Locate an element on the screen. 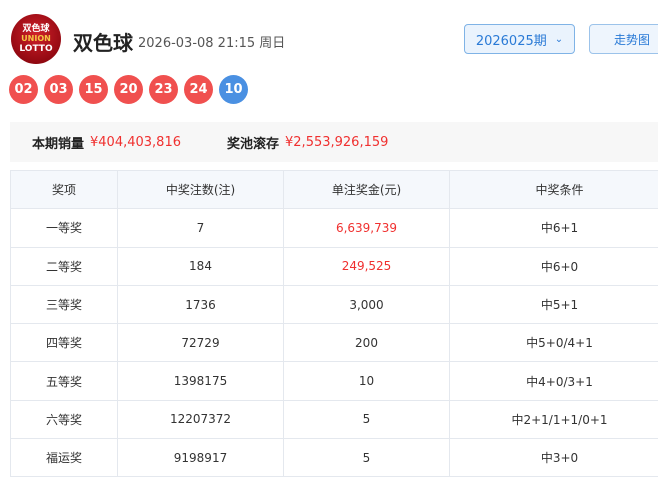 This screenshot has height=484, width=658. prize-level: 一等奖 is located at coordinates (64, 228).